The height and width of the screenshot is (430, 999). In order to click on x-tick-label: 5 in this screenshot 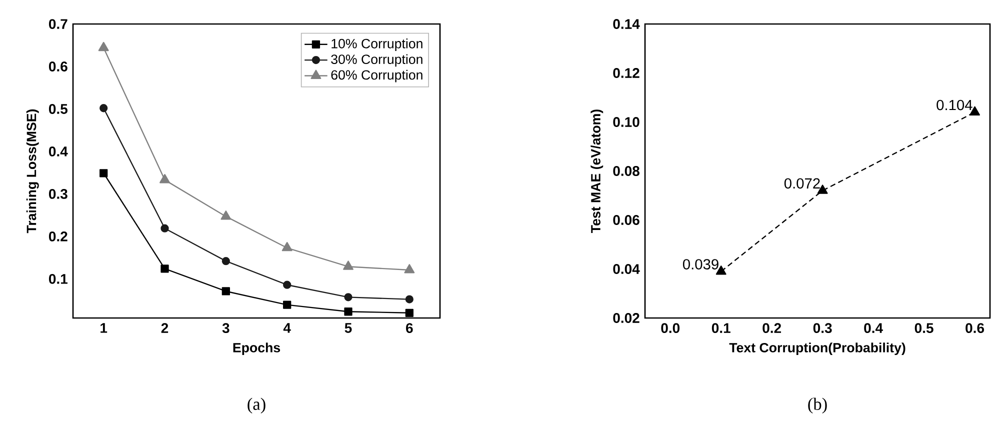, I will do `click(348, 328)`.